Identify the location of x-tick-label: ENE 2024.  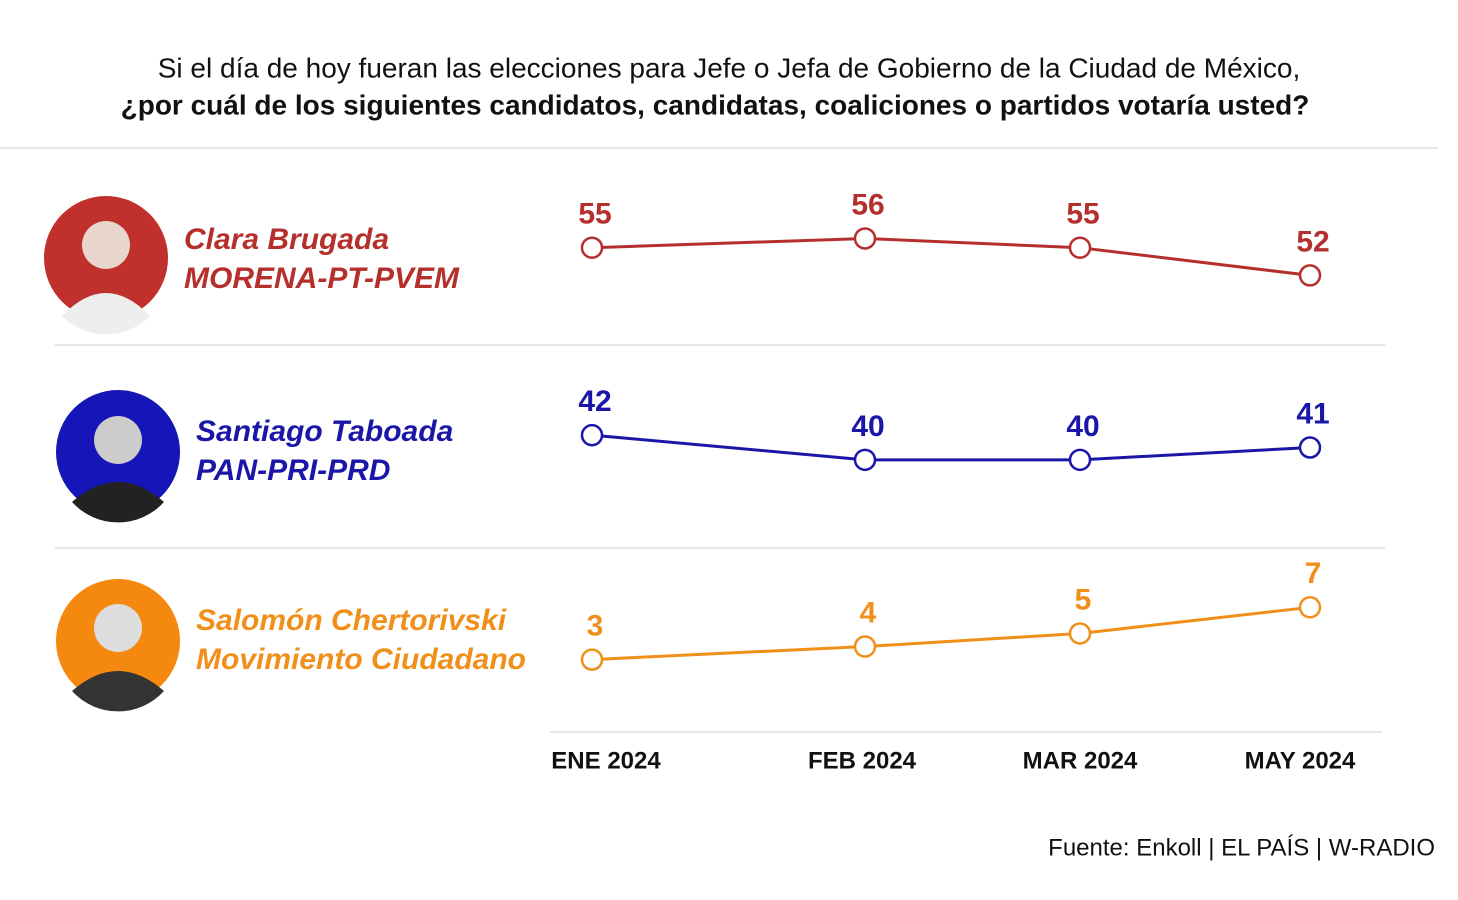
(606, 760).